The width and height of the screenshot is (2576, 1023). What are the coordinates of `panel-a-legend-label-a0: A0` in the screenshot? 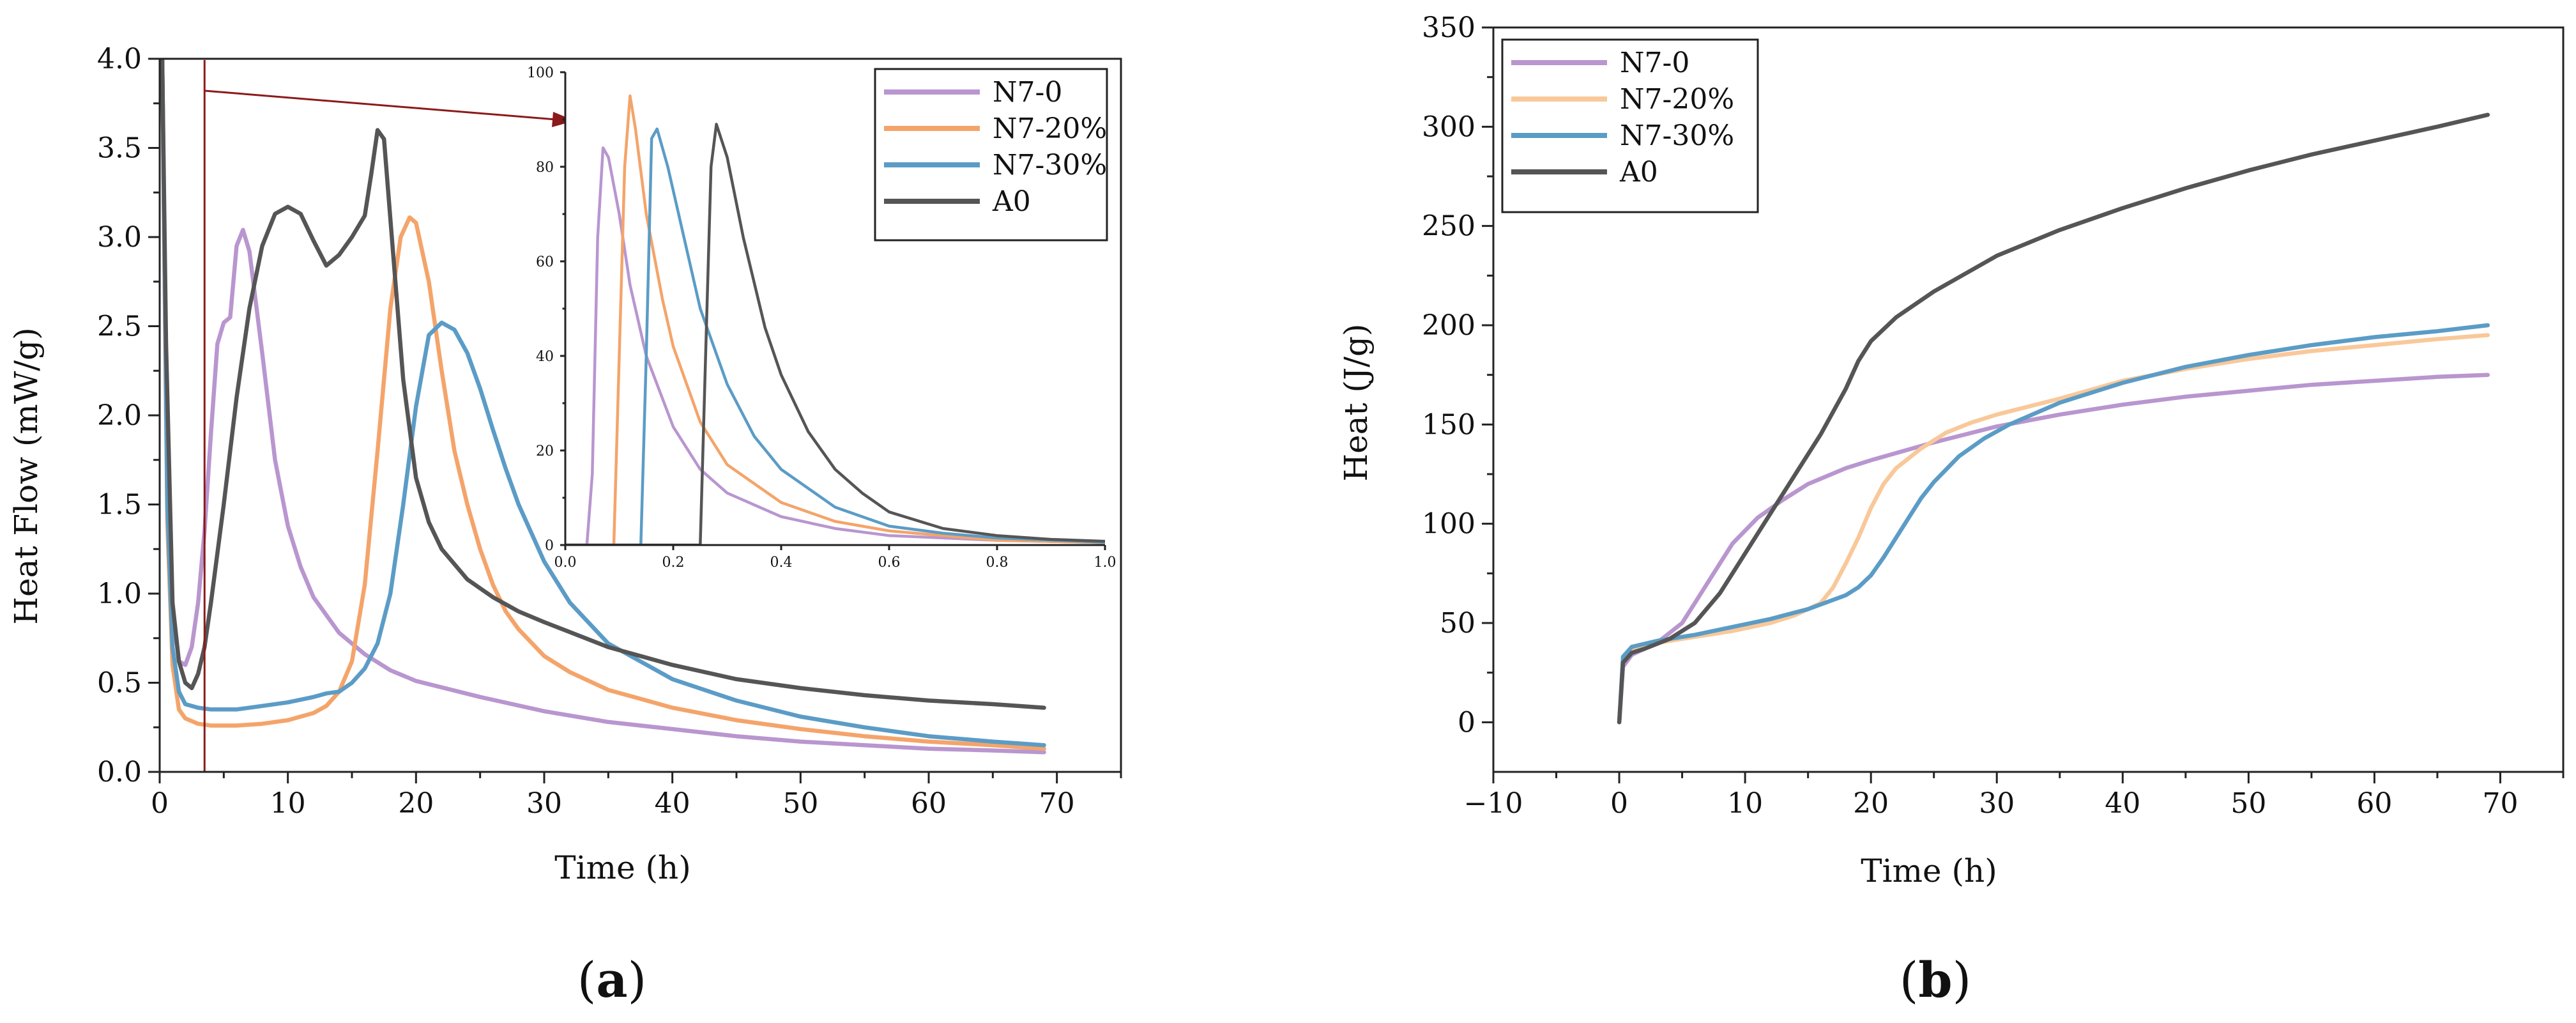 It's located at (1011, 201).